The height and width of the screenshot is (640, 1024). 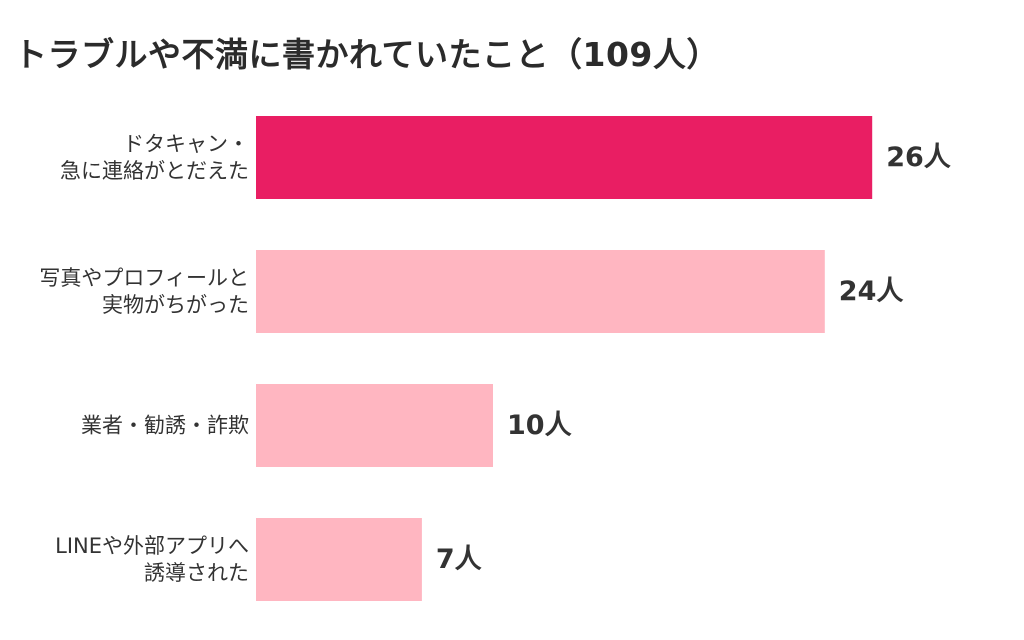 I want to click on value-label-1: 26人, so click(x=918, y=157).